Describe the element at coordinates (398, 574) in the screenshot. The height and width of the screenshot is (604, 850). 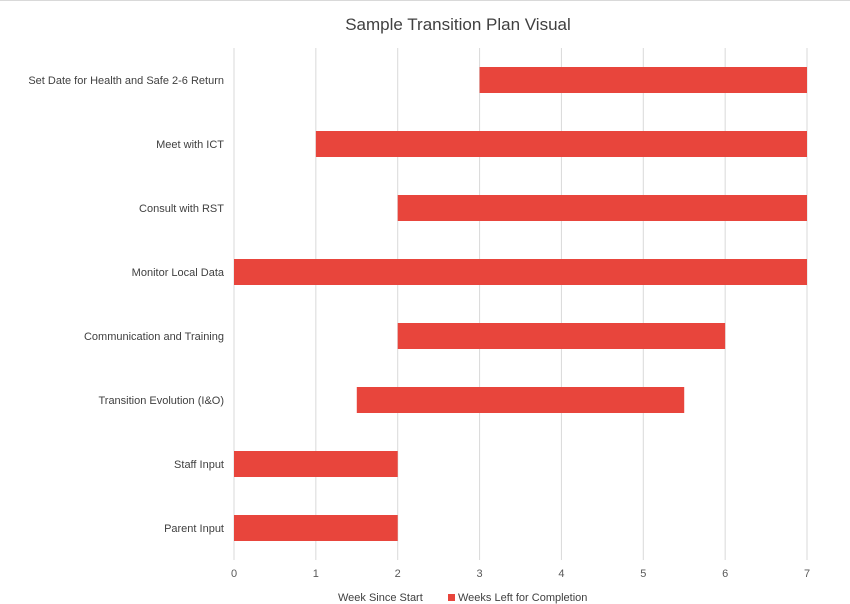
I see `x-tick-label: 2` at that location.